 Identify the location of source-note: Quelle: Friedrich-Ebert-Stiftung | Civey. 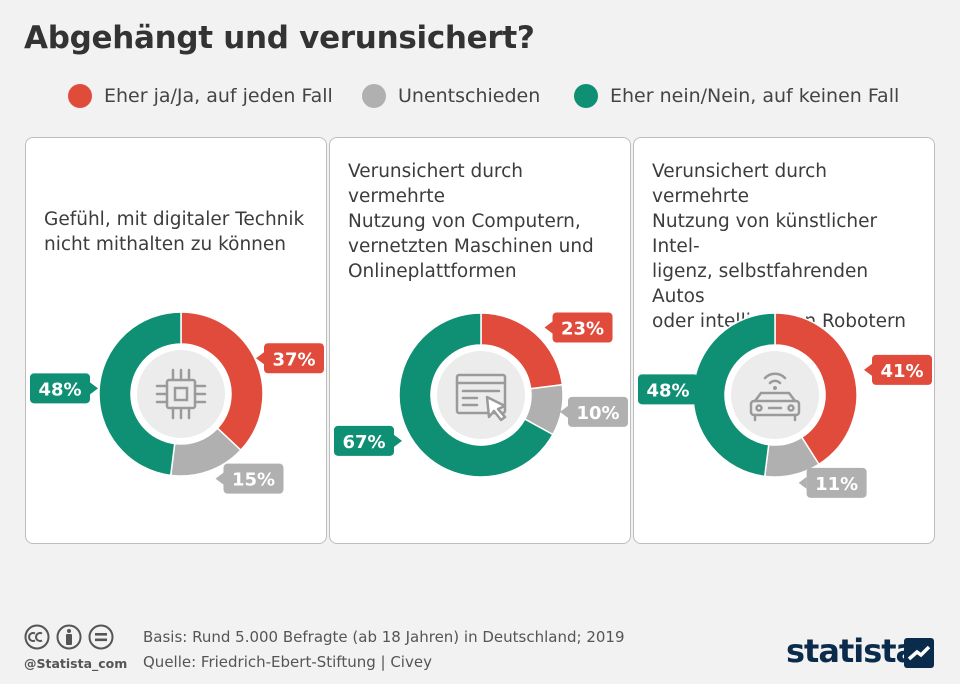
(287, 662).